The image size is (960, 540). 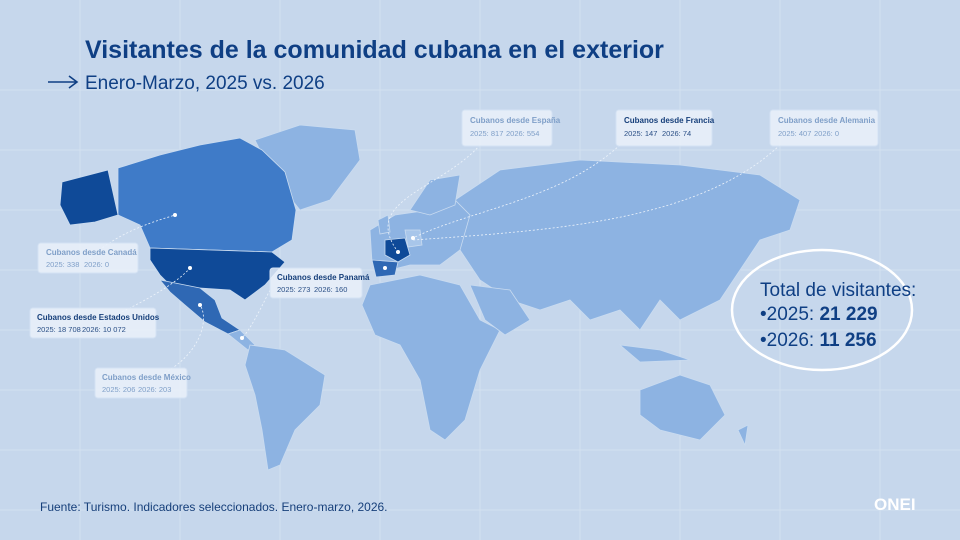 I want to click on callout-title: Cubanos desde España, so click(x=515, y=120).